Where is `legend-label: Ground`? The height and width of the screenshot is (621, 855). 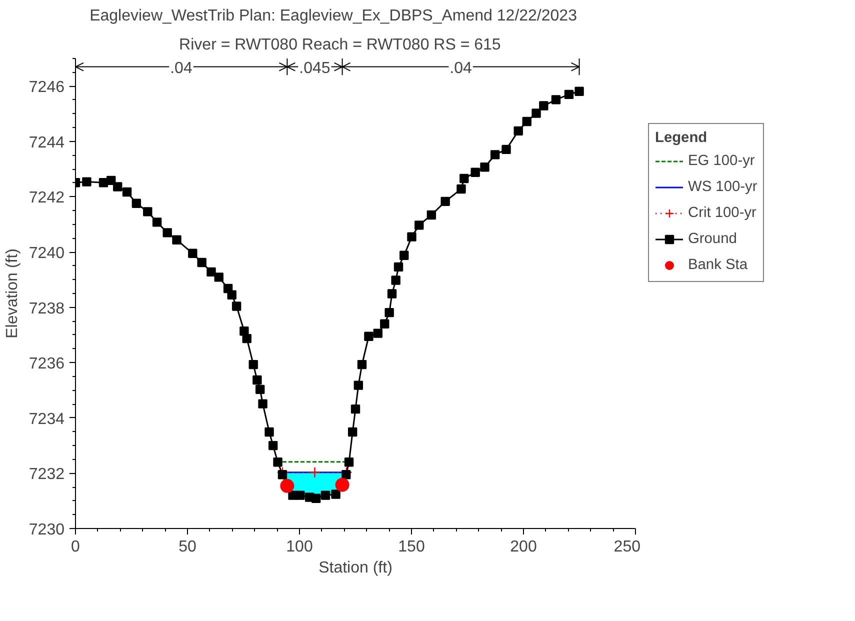
legend-label: Ground is located at coordinates (712, 239).